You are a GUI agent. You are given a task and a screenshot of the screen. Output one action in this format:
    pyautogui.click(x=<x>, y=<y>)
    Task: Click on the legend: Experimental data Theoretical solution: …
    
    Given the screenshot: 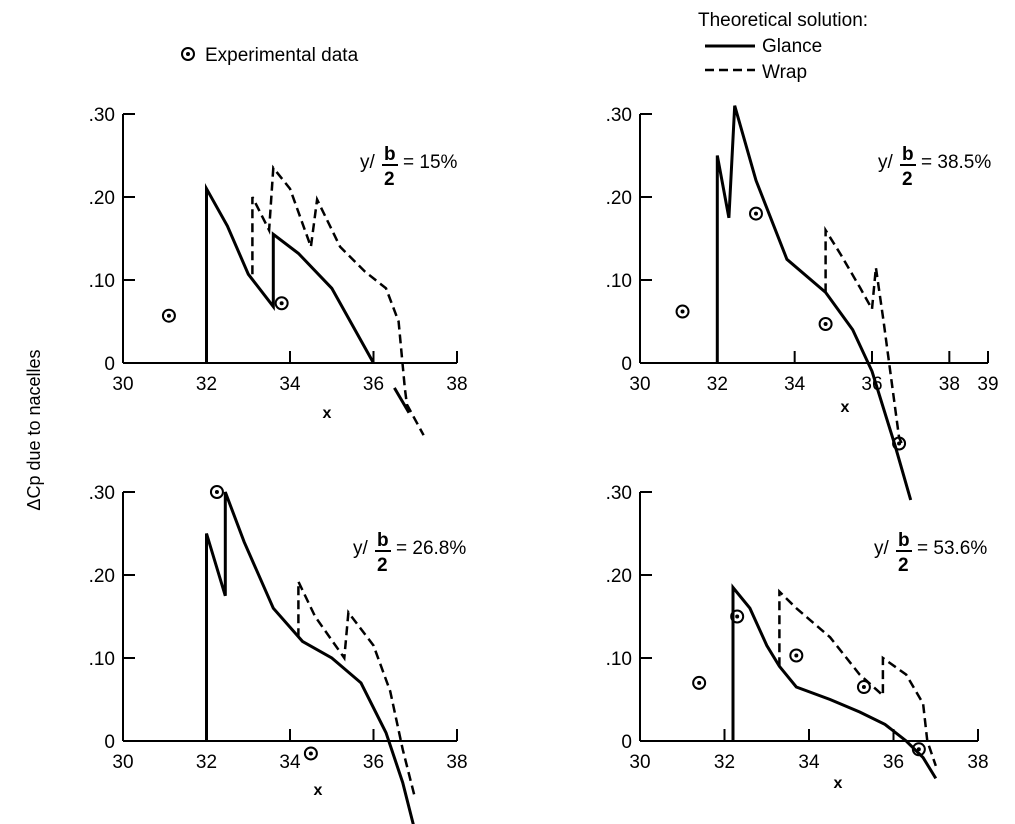 What is the action you would take?
    pyautogui.click(x=524, y=46)
    